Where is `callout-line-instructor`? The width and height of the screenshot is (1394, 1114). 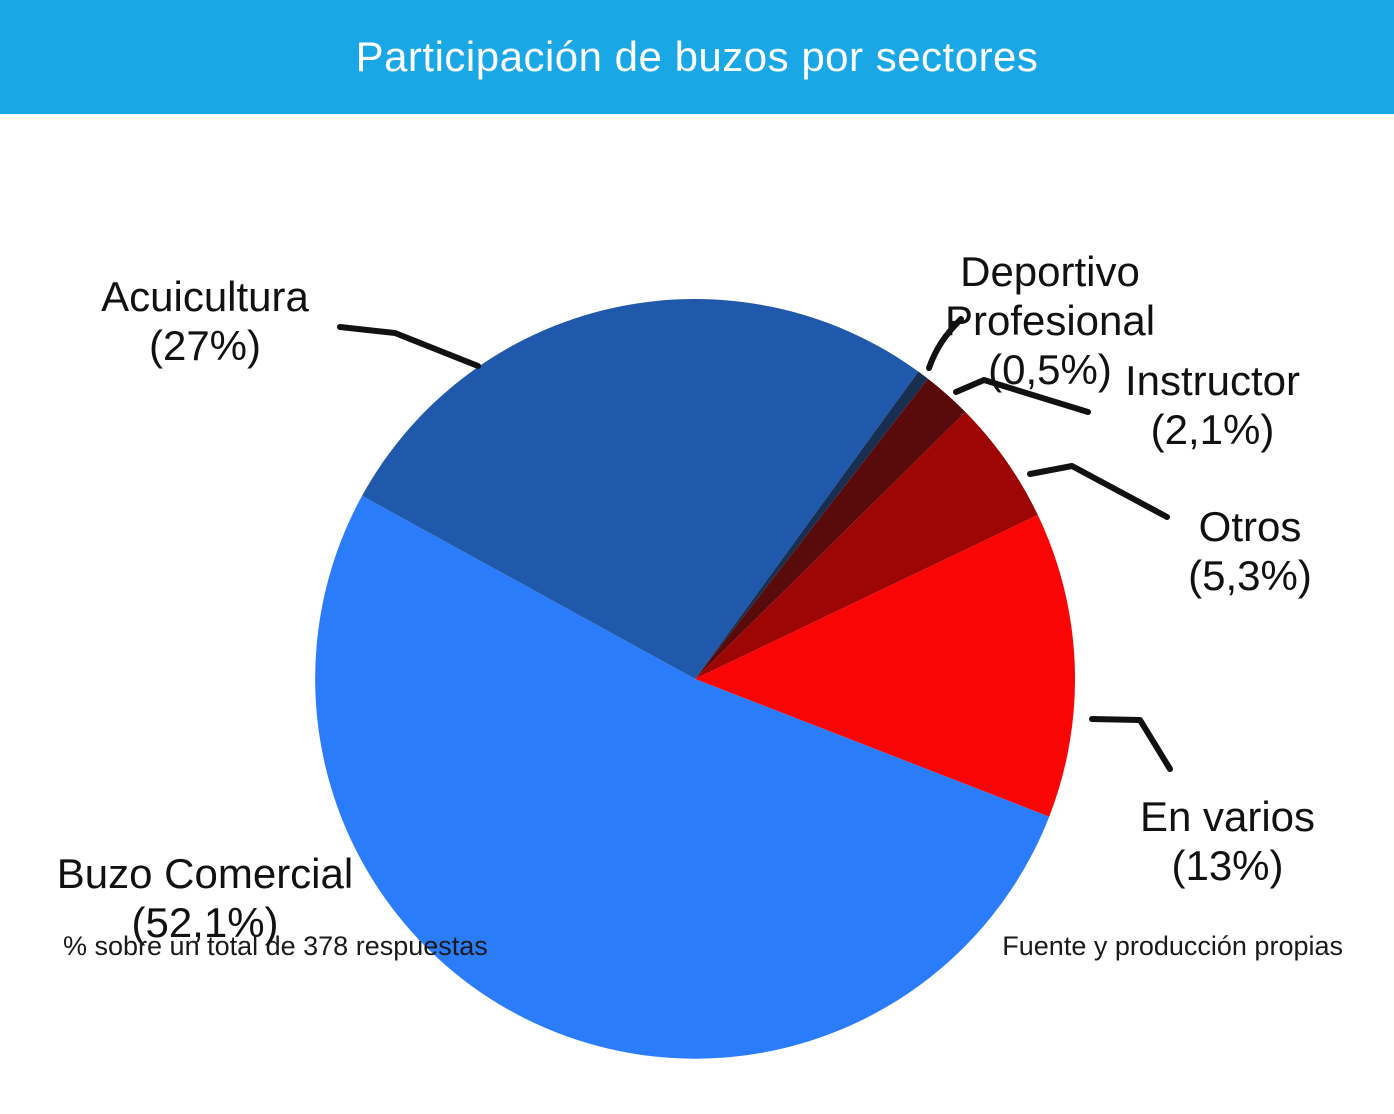 callout-line-instructor is located at coordinates (1022, 396).